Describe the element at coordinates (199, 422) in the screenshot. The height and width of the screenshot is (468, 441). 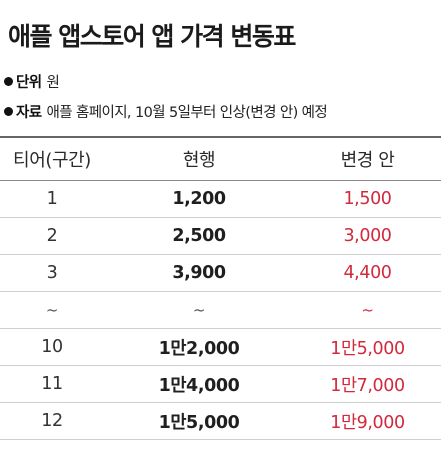
I see `current-price-cell: 1만5,000` at that location.